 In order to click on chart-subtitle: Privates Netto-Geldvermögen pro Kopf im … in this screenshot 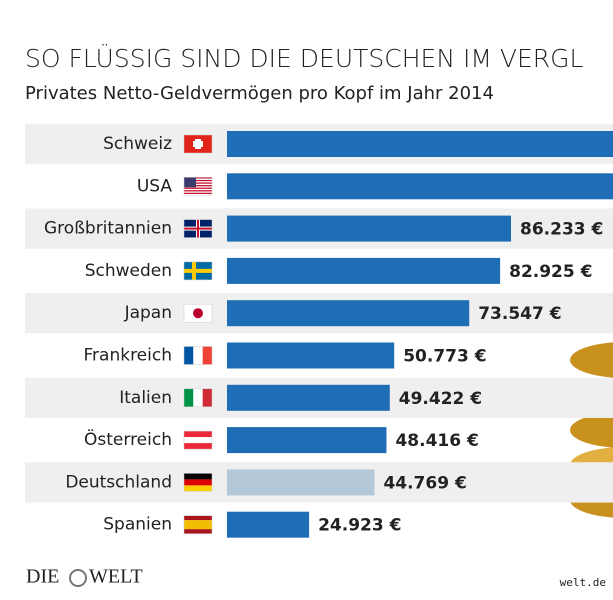, I will do `click(259, 93)`.